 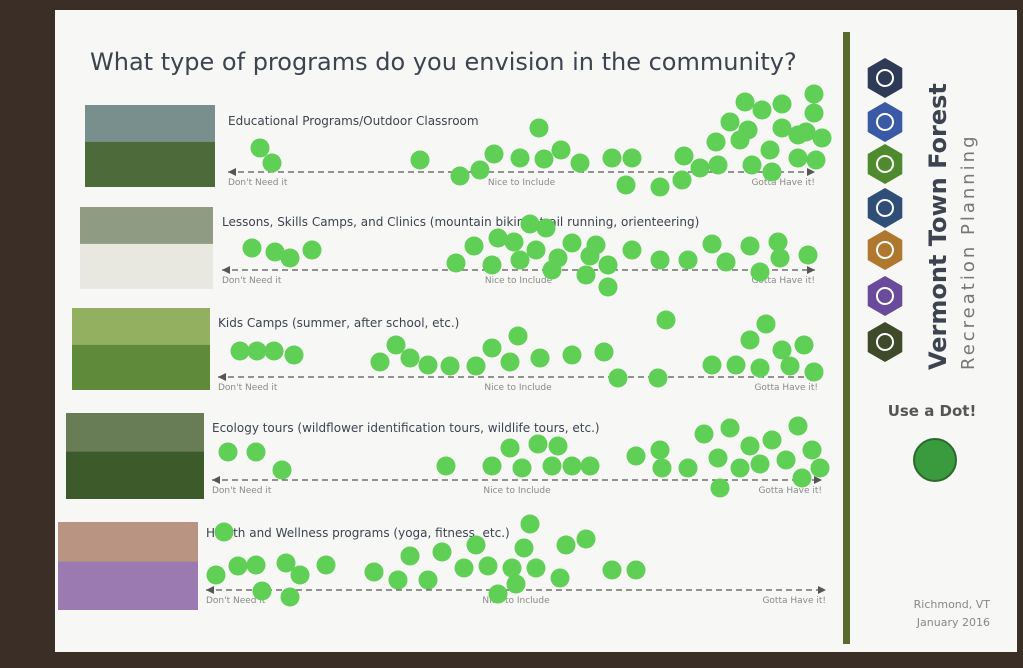 What do you see at coordinates (968, 251) in the screenshot?
I see `sidebar-subtitle: Recreation Planning` at bounding box center [968, 251].